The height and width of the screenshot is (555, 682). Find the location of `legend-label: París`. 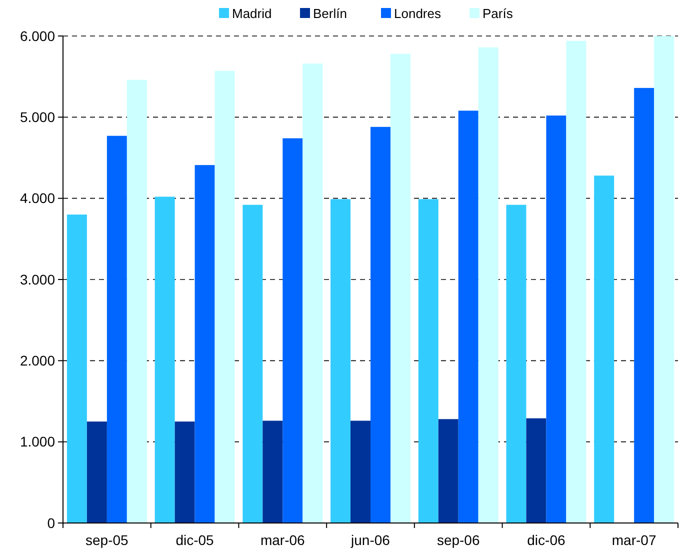

legend-label: París is located at coordinates (498, 13).